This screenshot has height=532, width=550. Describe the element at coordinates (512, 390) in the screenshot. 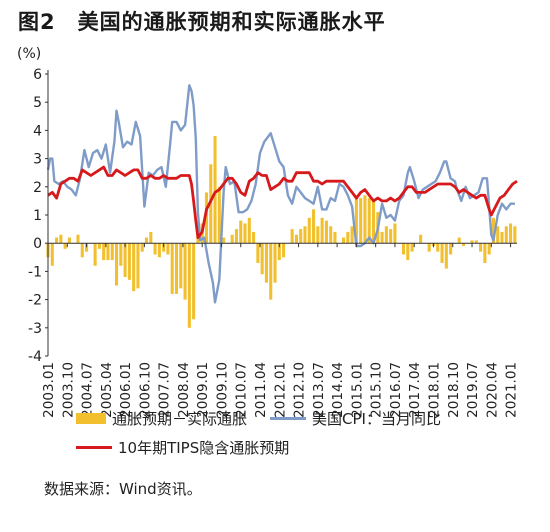

I see `x-tick-label: 2021.01` at that location.